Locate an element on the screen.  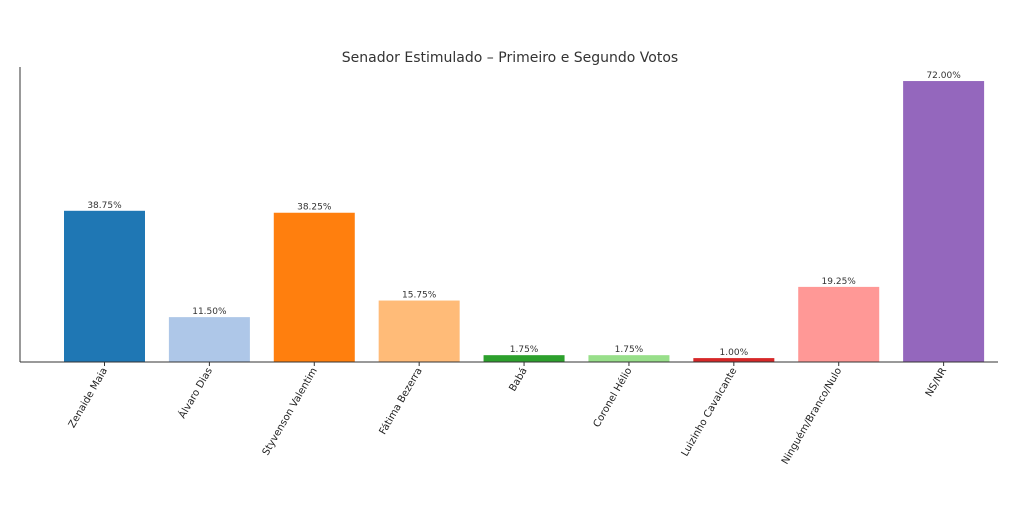
bar-value-label: 11.50% is located at coordinates (209, 312).